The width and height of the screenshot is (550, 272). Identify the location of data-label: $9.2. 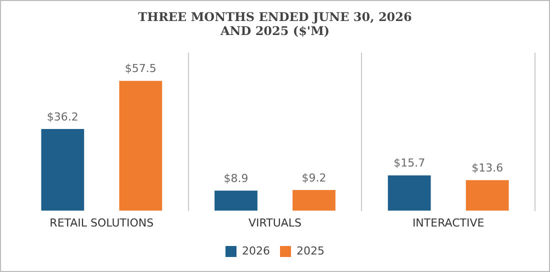
(314, 177).